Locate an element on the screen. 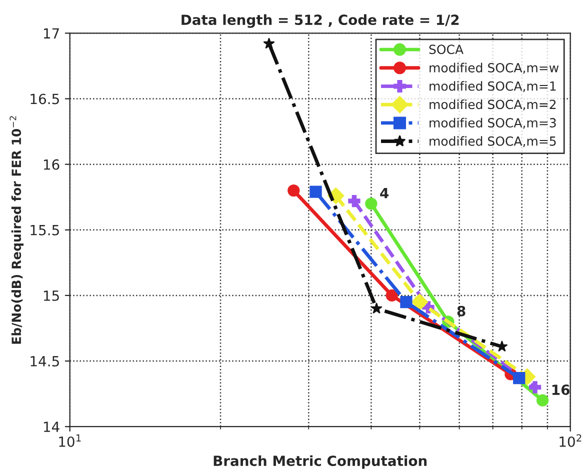  chart-title: Data length = 512 , Code rate = 1/2 is located at coordinates (320, 21).